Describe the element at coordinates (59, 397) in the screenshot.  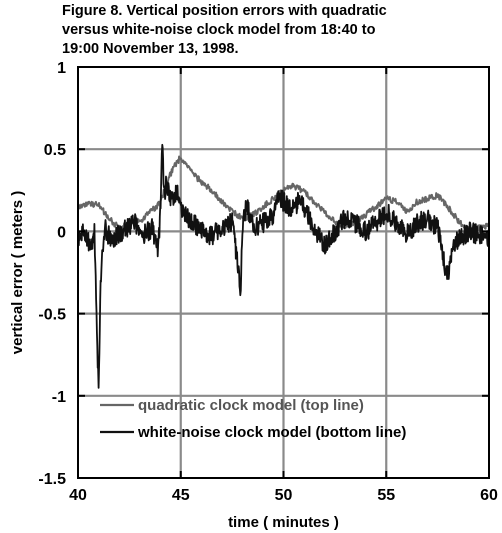
I see `y-tick-label: -1` at that location.